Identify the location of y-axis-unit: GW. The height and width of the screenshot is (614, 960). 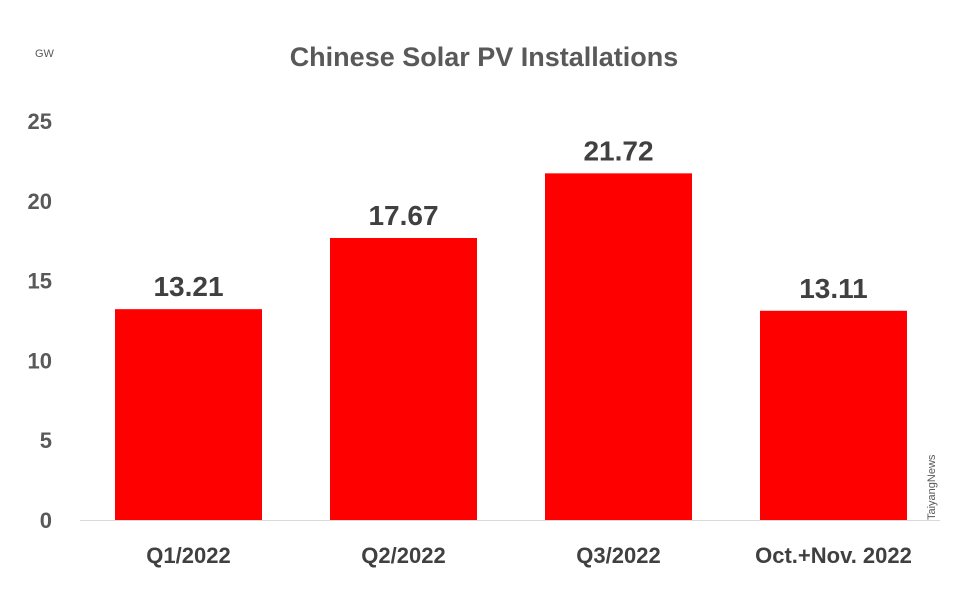
(45, 54).